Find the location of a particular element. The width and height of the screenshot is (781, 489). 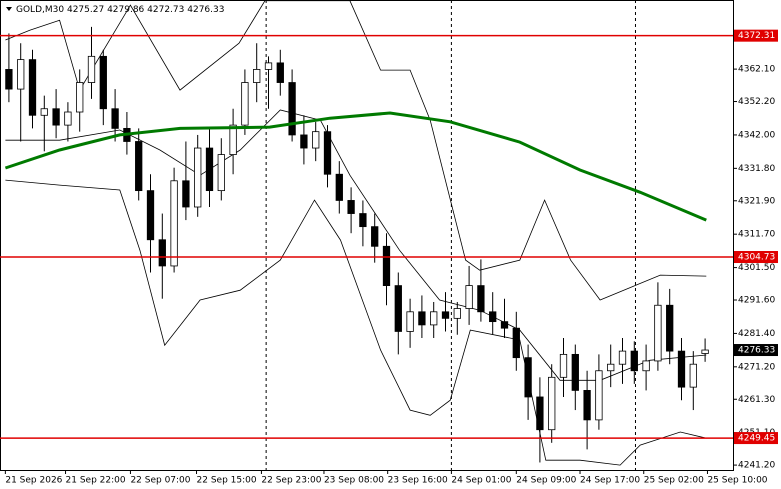

x-tick-label: 21 Sep 22:00 is located at coordinates (96, 481).